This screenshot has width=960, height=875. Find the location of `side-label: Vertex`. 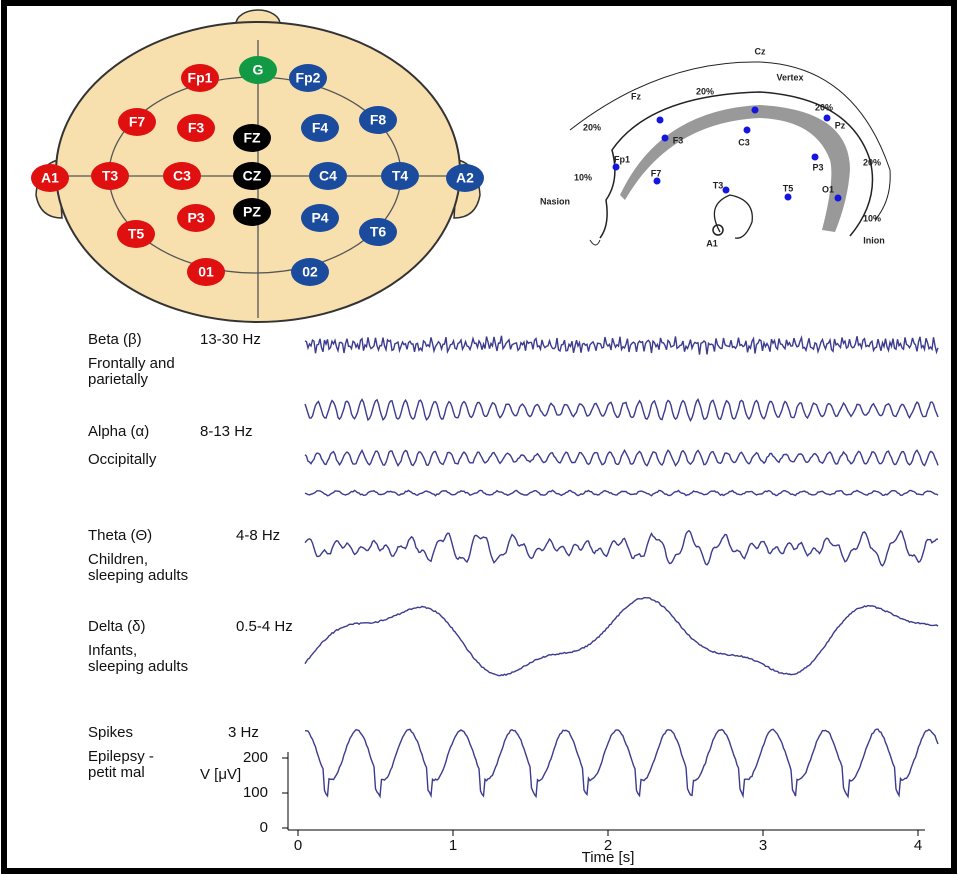

side-label: Vertex is located at coordinates (789, 77).